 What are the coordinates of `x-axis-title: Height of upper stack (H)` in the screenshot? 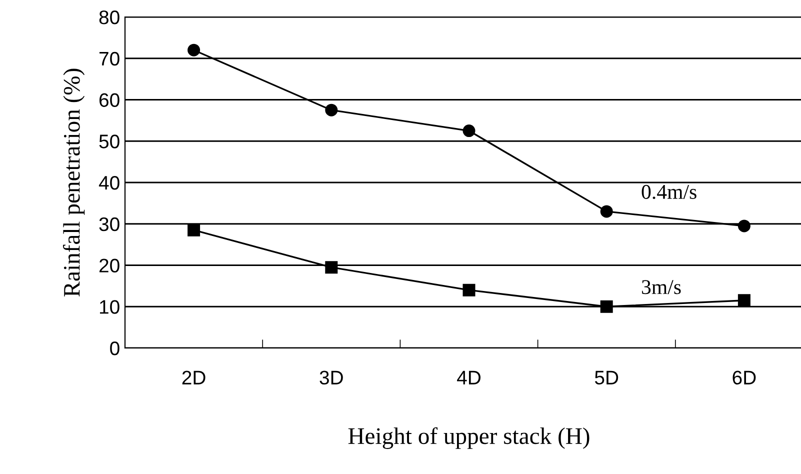 It's located at (469, 438).